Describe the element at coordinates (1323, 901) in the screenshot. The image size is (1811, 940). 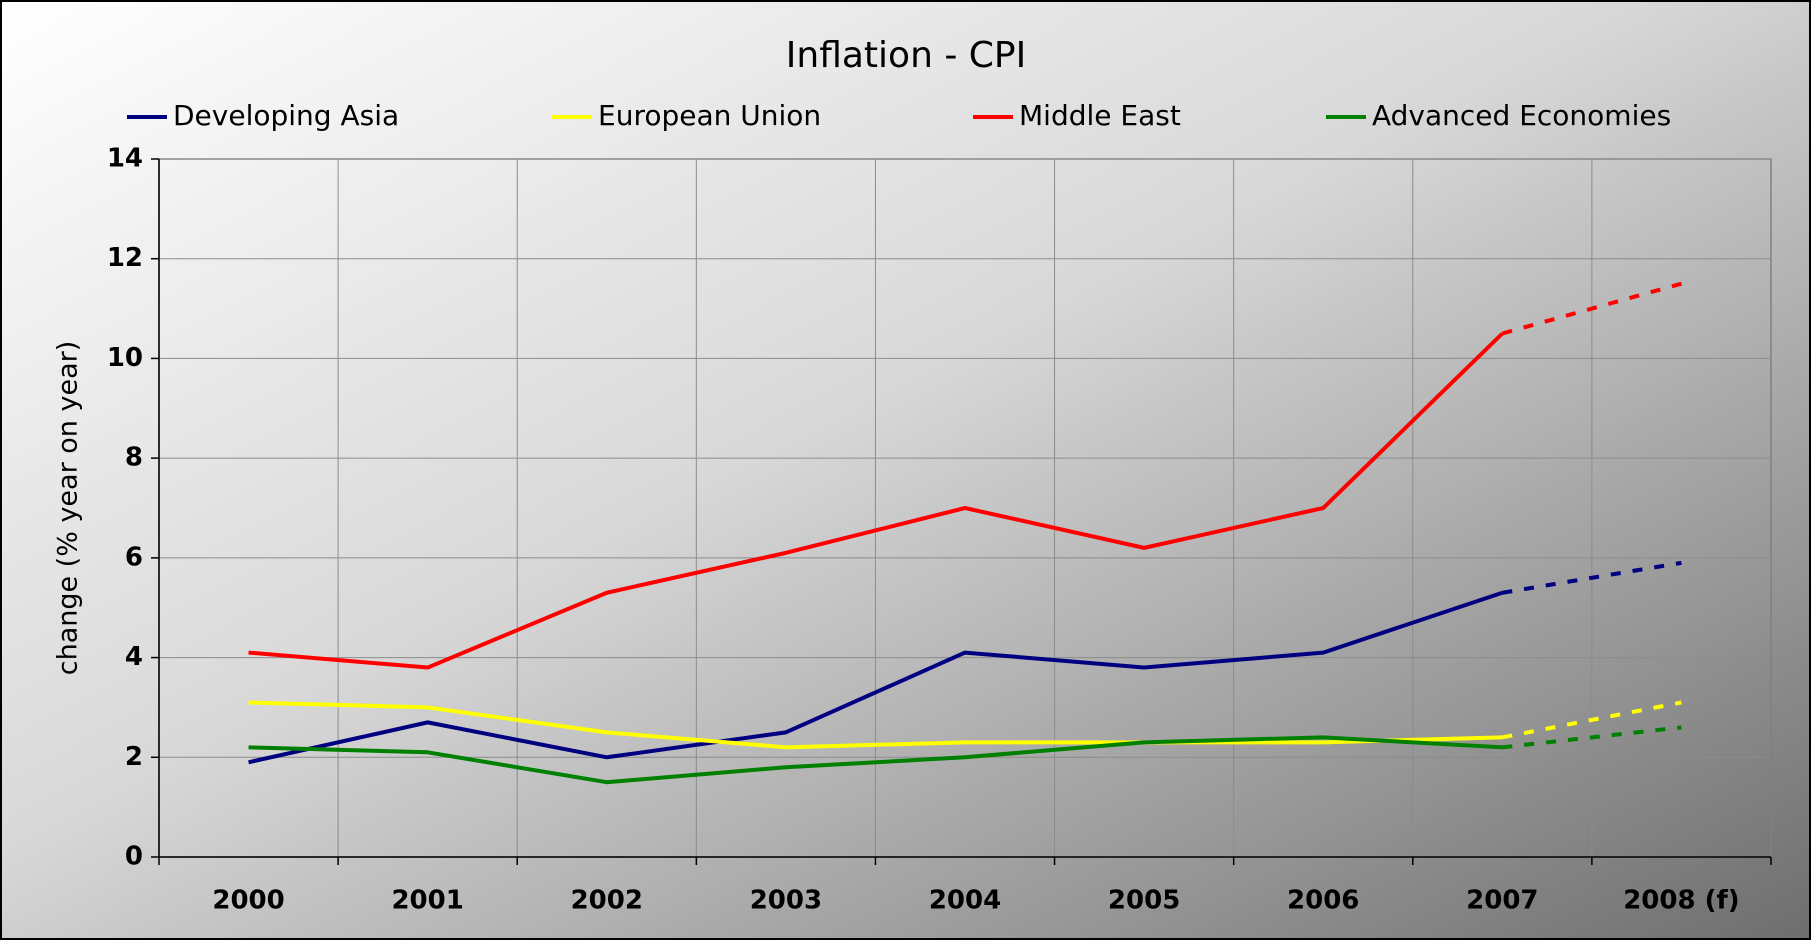
I see `x-tick-label: 2006` at that location.